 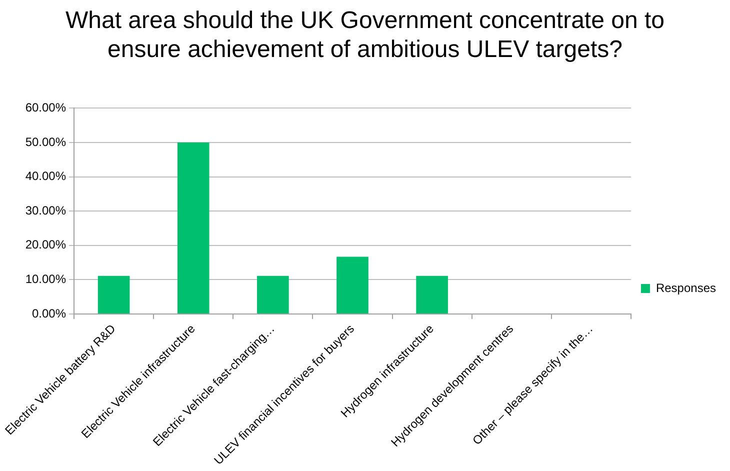 I want to click on y-tick-label: 60.00%, so click(x=45, y=107).